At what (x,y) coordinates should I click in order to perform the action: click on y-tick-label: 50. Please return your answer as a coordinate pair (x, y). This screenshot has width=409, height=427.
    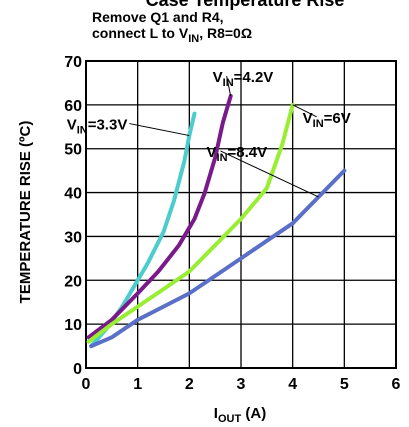
    Looking at the image, I should click on (73, 150).